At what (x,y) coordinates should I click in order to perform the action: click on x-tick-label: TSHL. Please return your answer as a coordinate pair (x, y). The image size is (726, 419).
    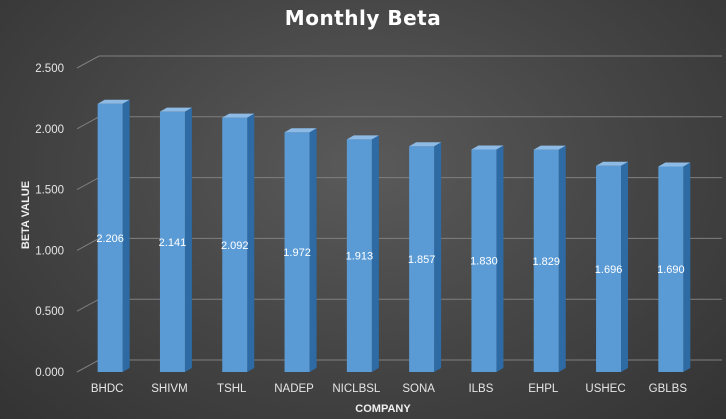
    Looking at the image, I should click on (232, 389).